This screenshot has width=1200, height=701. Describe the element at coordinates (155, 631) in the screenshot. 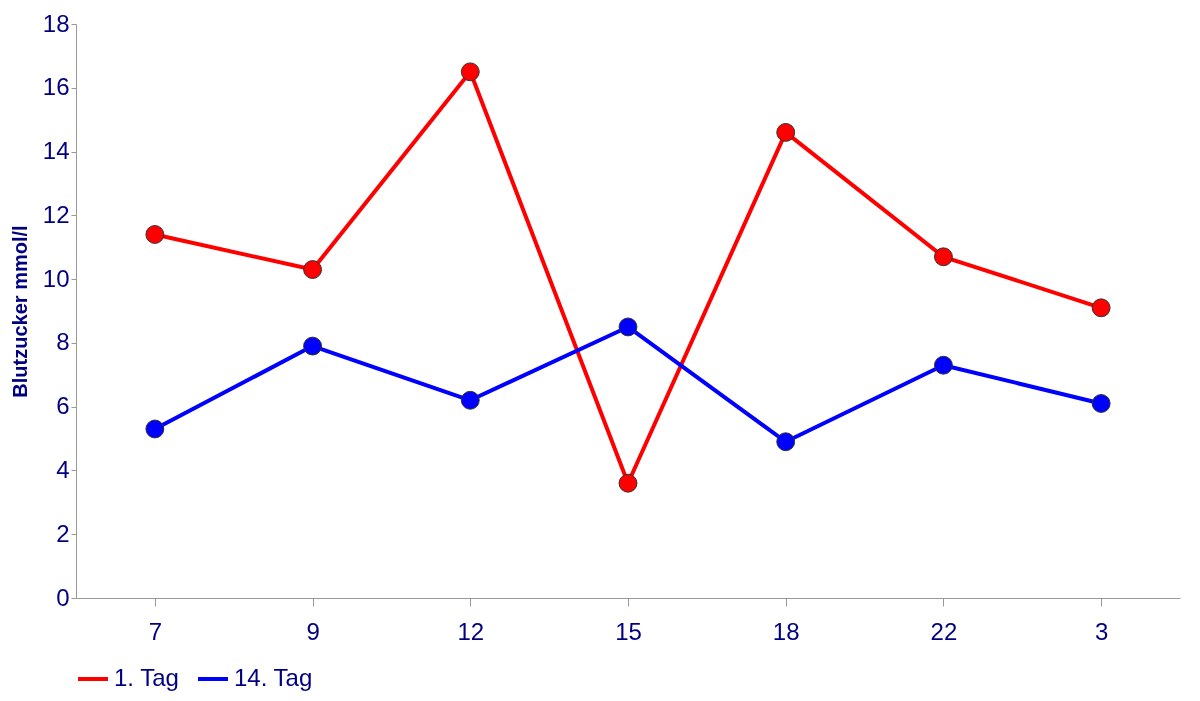

I see `x-tick-label: 7` at that location.